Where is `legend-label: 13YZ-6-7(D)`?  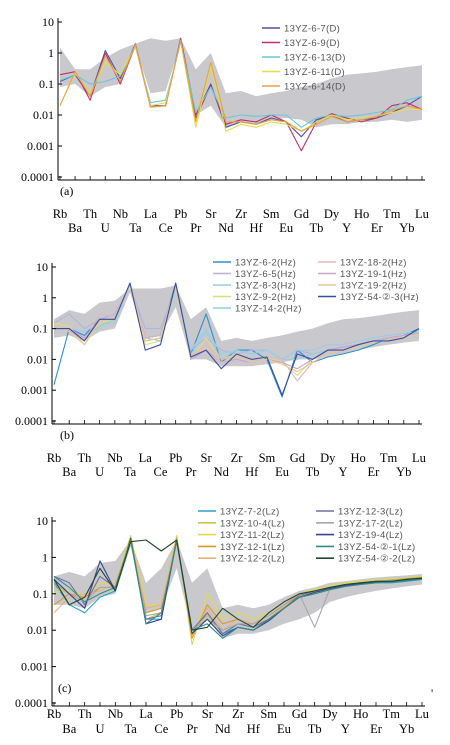
legend-label: 13YZ-6-7(D) is located at coordinates (312, 29).